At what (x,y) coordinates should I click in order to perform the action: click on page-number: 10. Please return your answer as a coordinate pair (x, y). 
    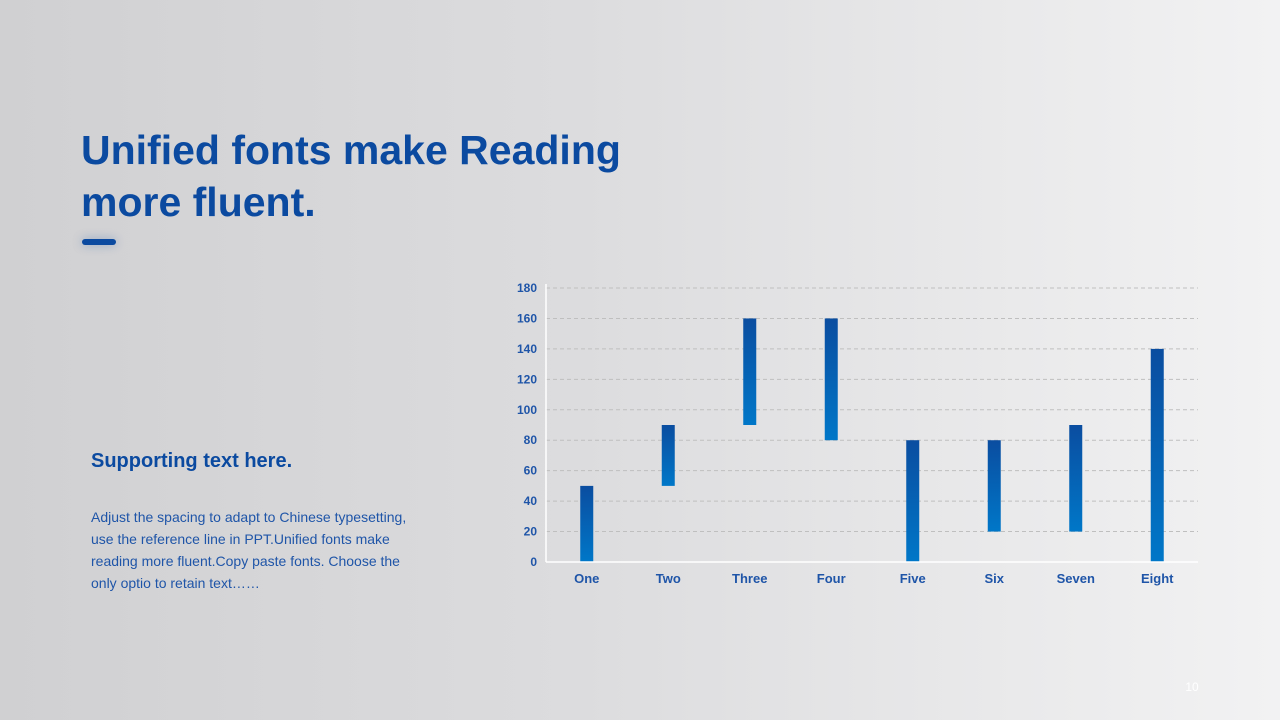
    Looking at the image, I should click on (1192, 687).